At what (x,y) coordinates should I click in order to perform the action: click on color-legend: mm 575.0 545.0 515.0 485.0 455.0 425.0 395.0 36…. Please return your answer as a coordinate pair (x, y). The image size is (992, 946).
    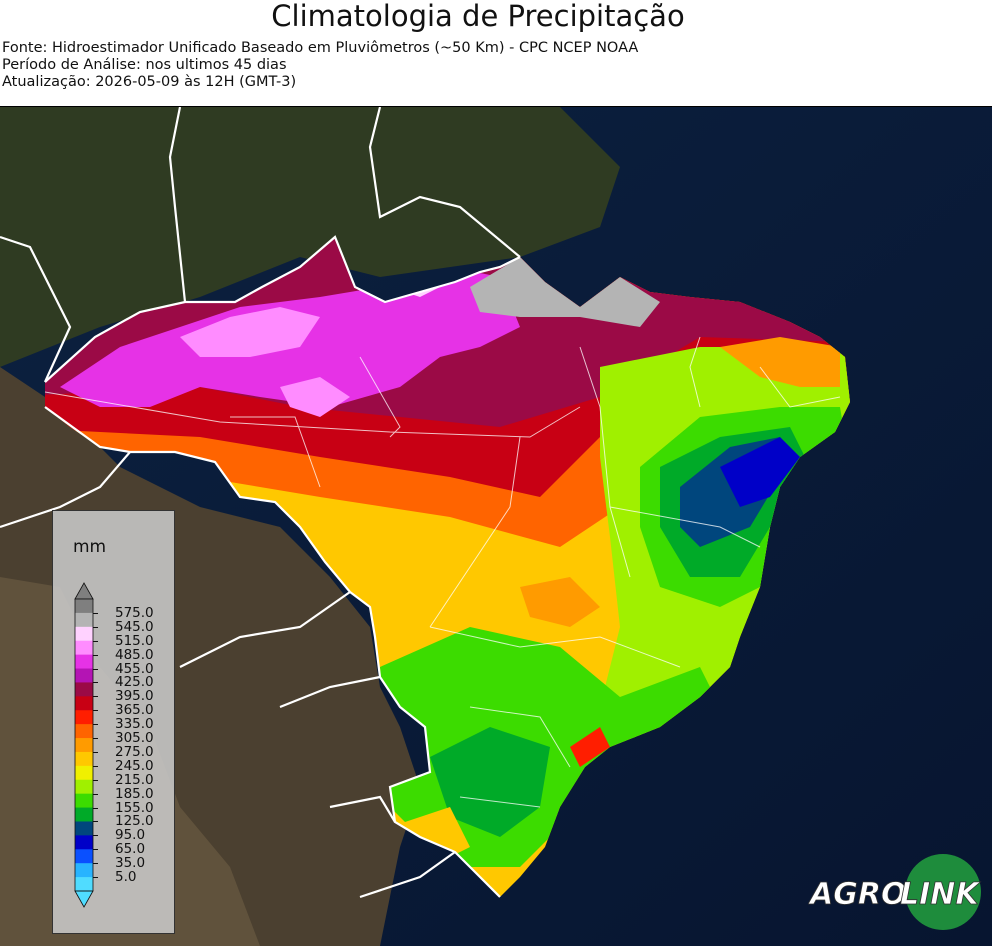
    Looking at the image, I should click on (113, 722).